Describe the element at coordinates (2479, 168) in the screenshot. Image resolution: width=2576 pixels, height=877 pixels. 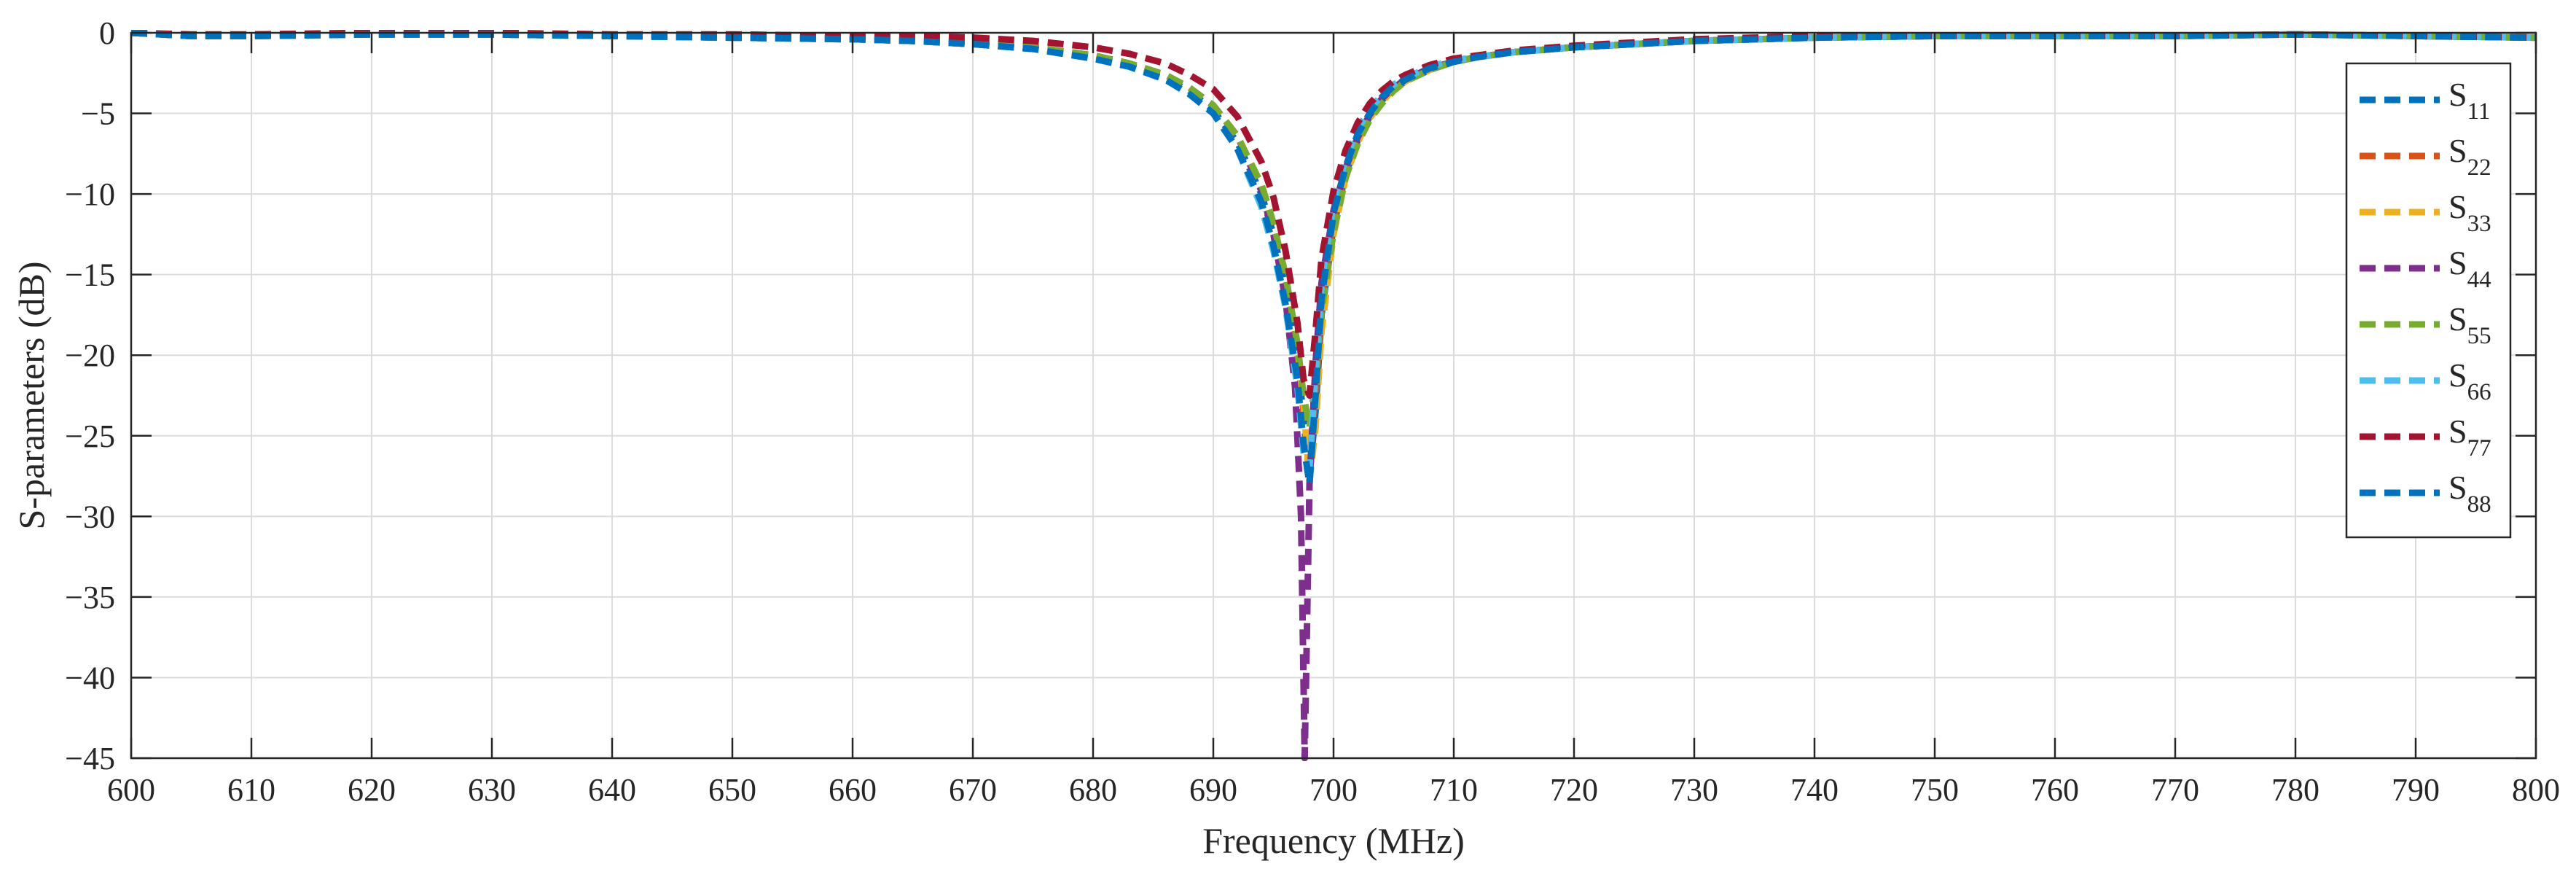
I see `legend-label-subscript: 22` at that location.